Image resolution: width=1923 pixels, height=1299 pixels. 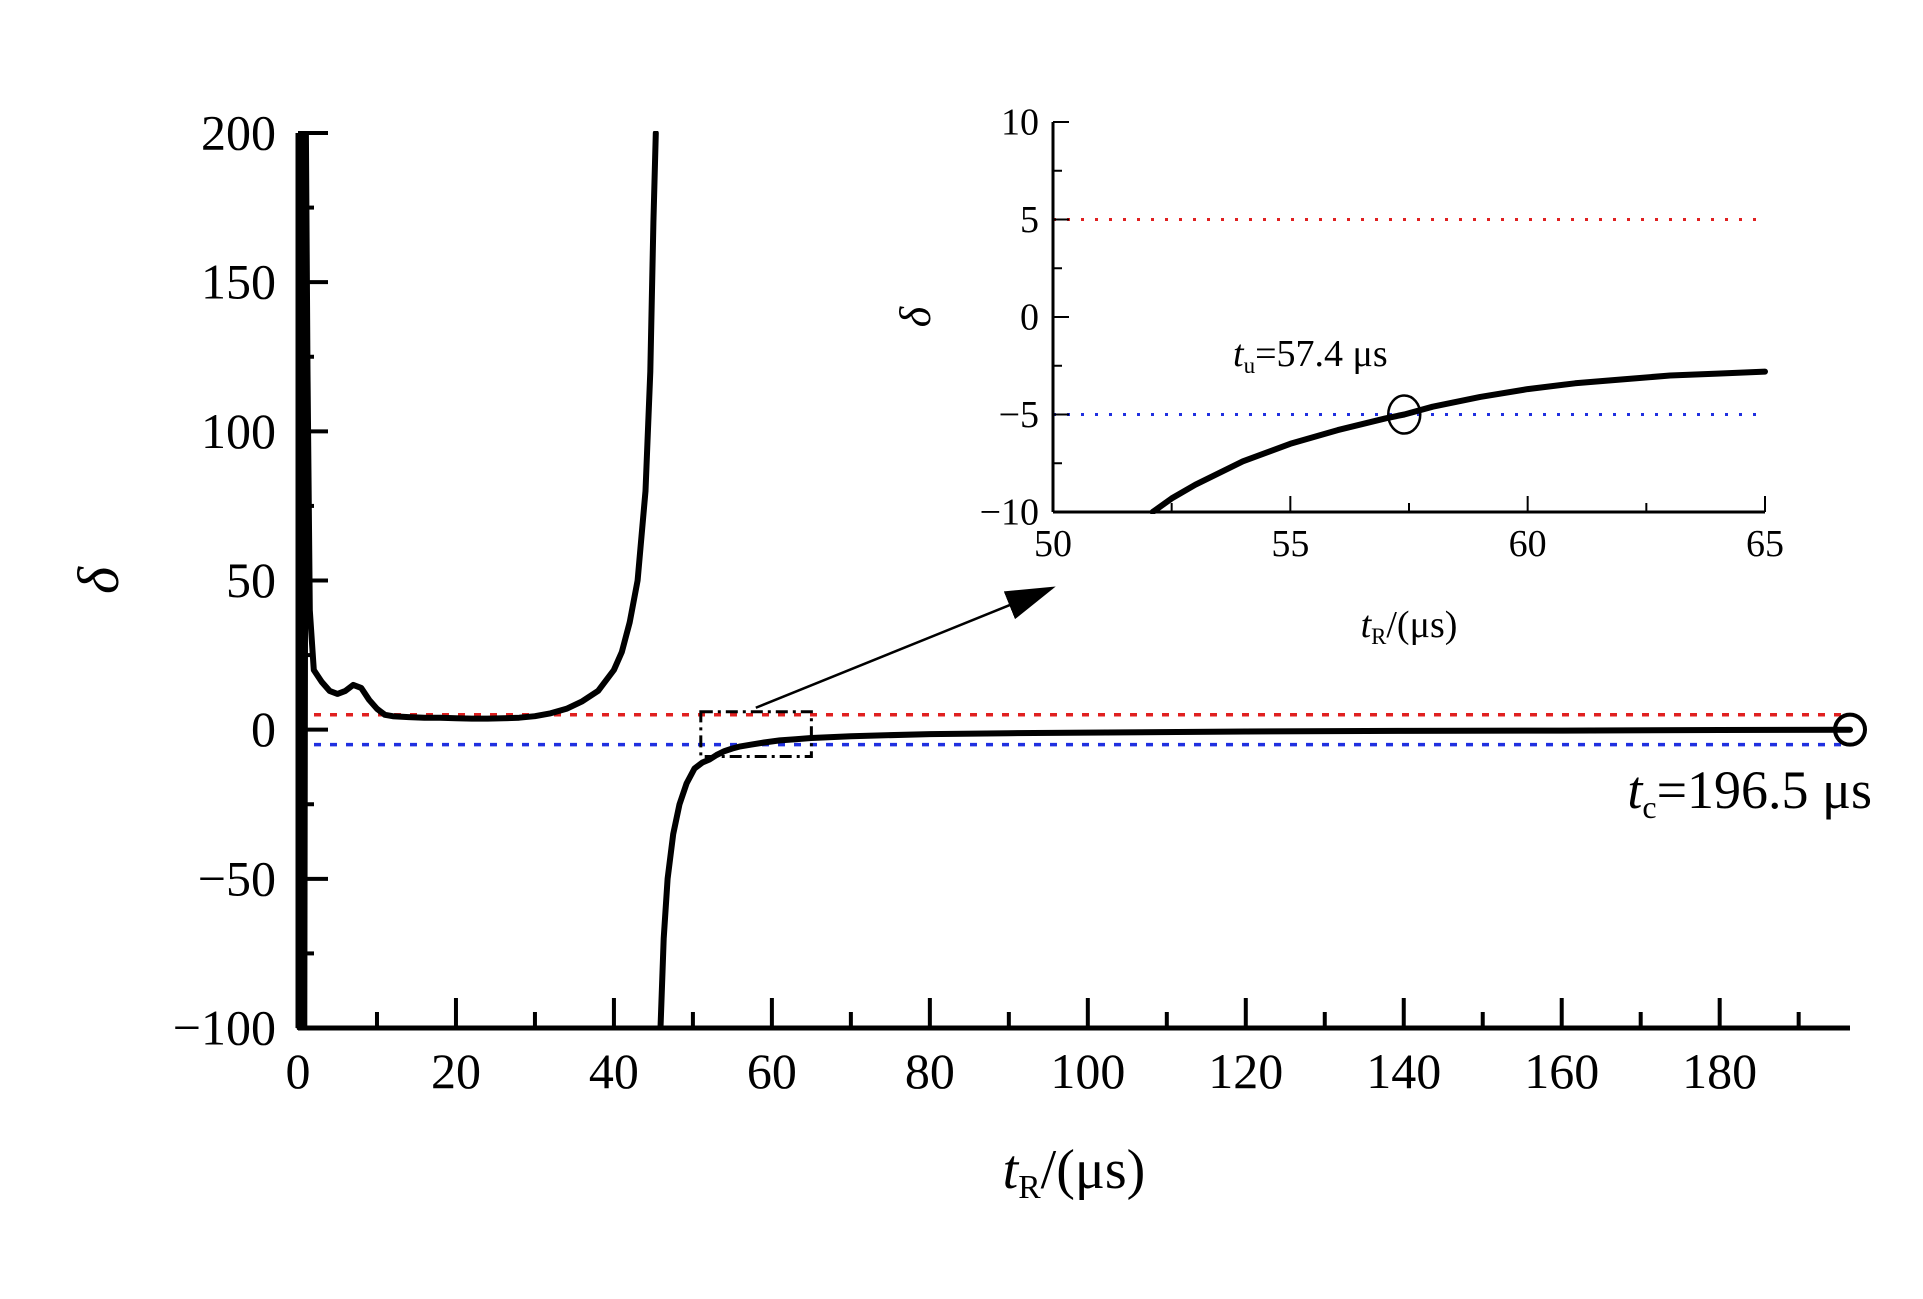 I want to click on series-delta-right, so click(x=1255, y=878).